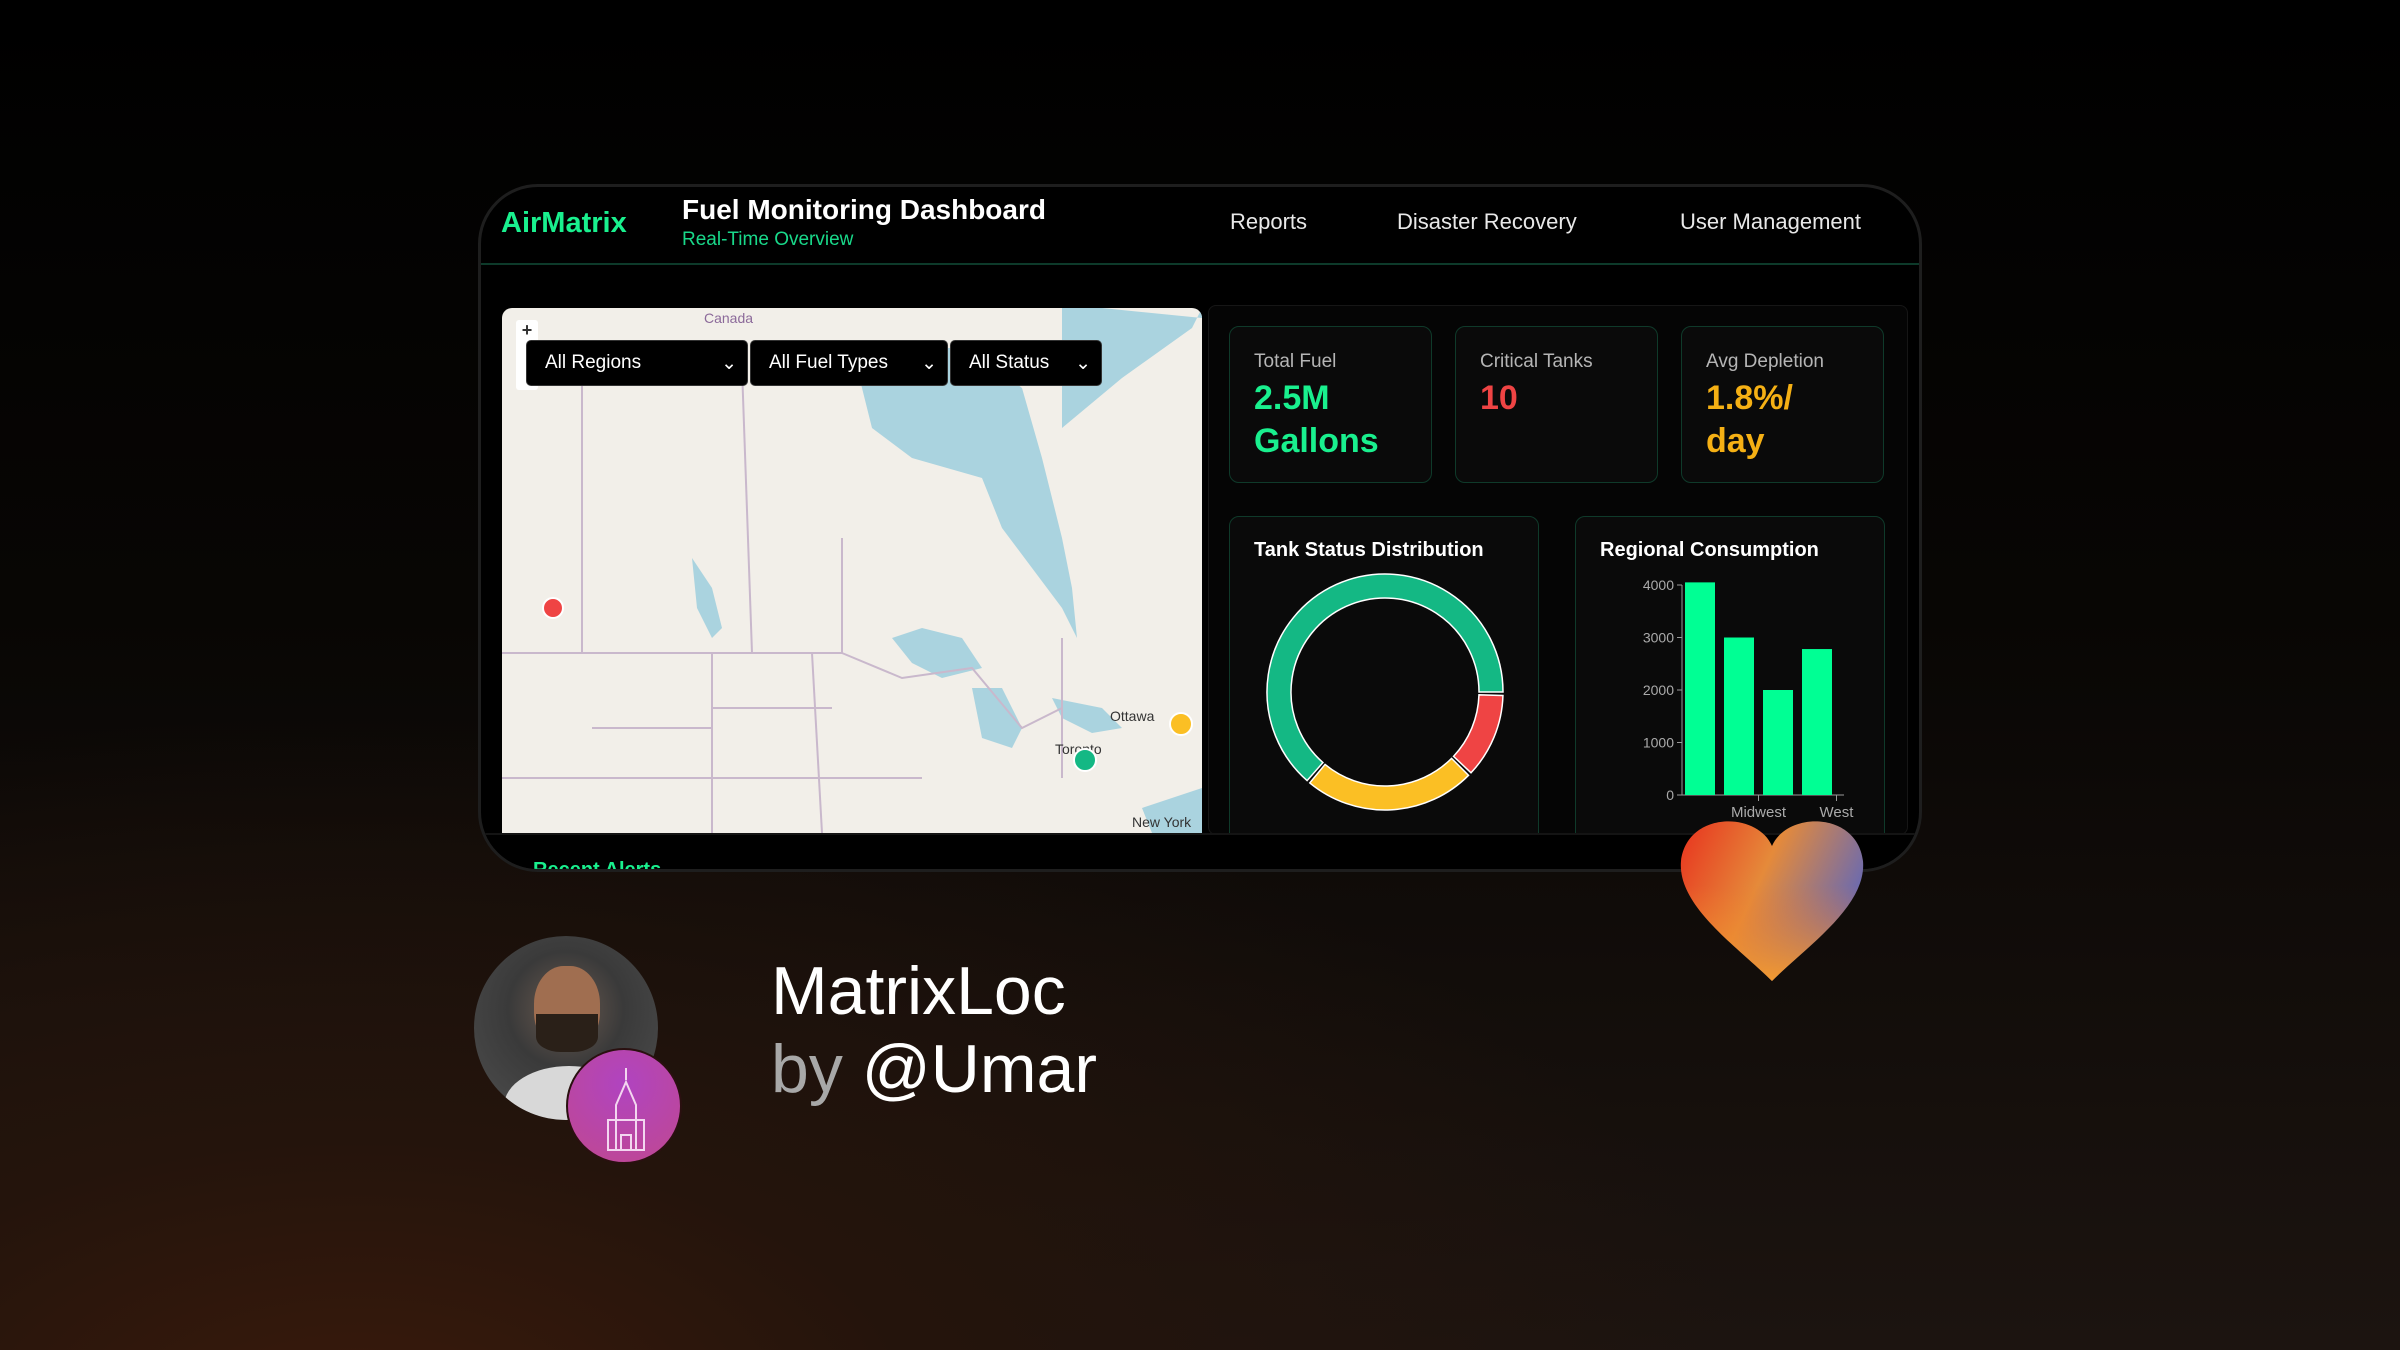 The width and height of the screenshot is (2400, 1350). I want to click on bottom-bar, so click(1200, 851).